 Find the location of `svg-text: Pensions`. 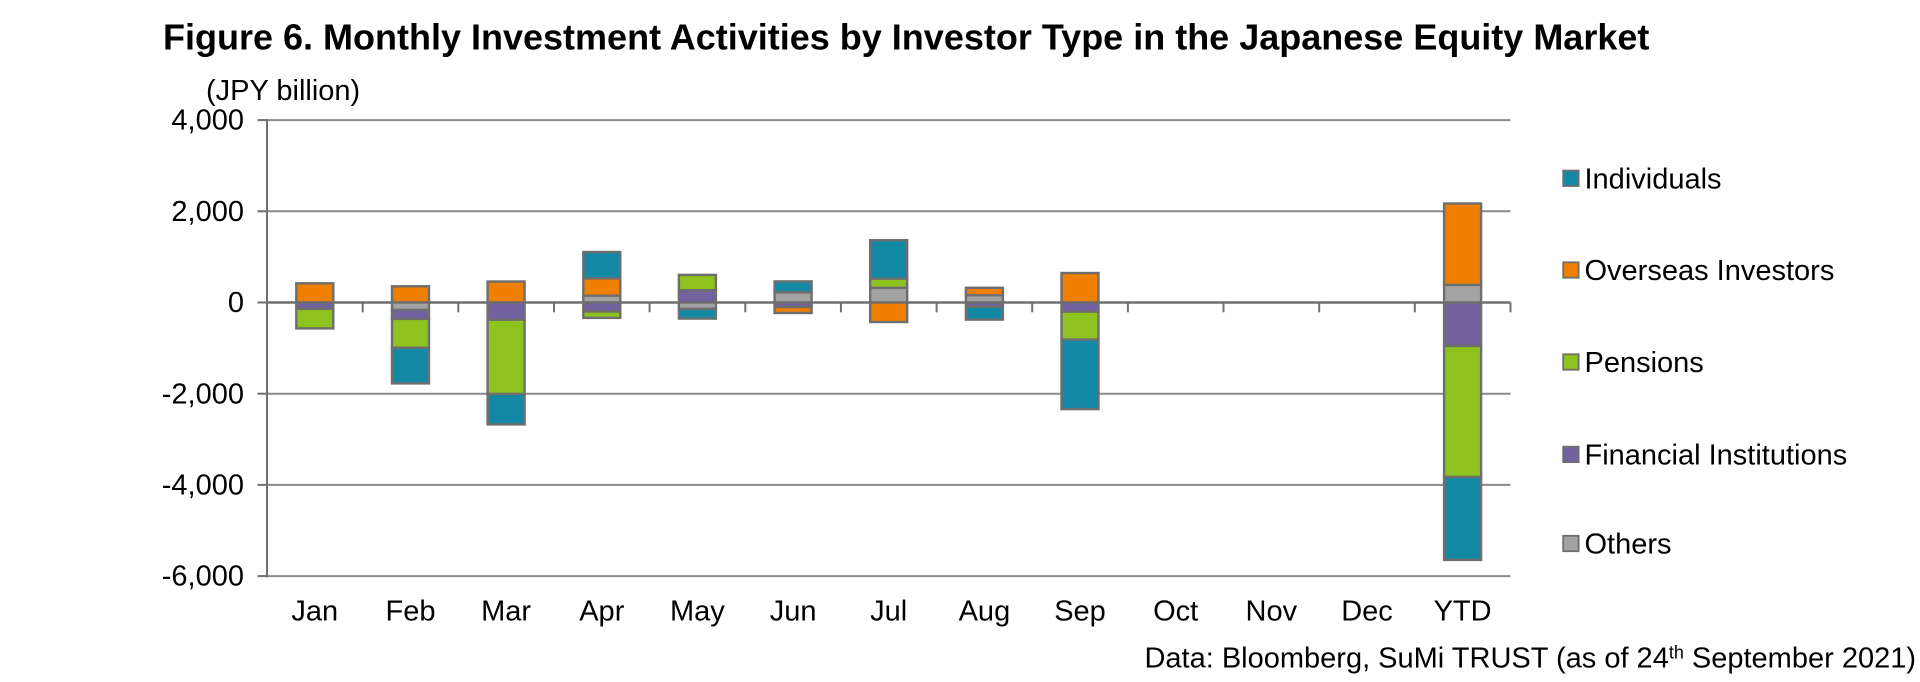

svg-text: Pensions is located at coordinates (1644, 363).